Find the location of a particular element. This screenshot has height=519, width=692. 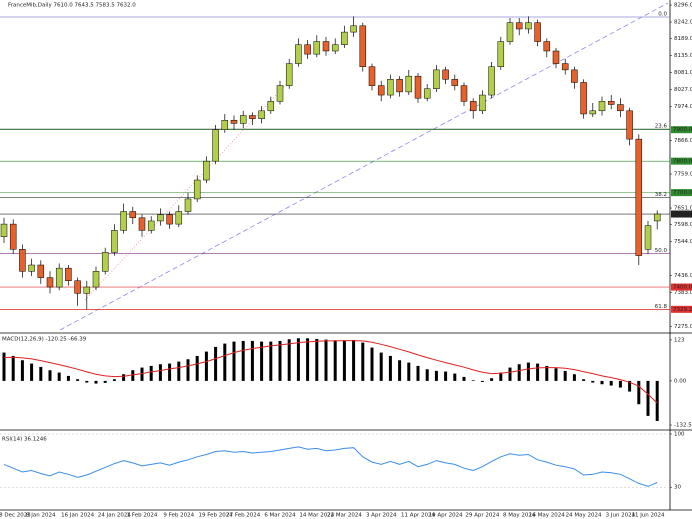

x-tick-label: 16 Jan 2024 is located at coordinates (77, 516).